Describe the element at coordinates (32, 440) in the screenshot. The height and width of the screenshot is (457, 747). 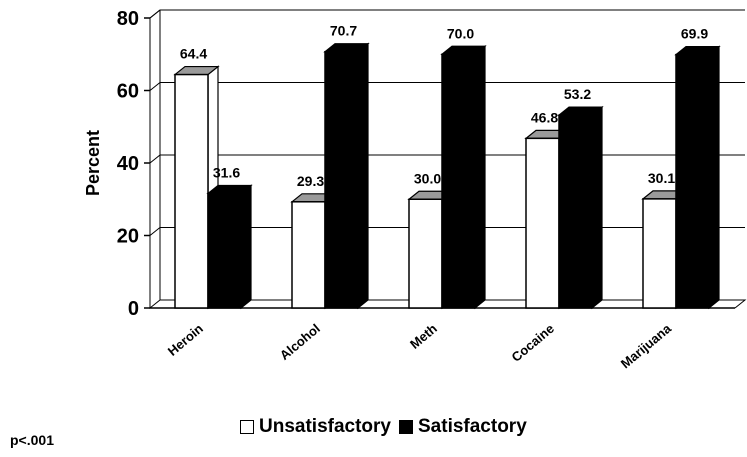
I see `significance-note: p<.001` at that location.